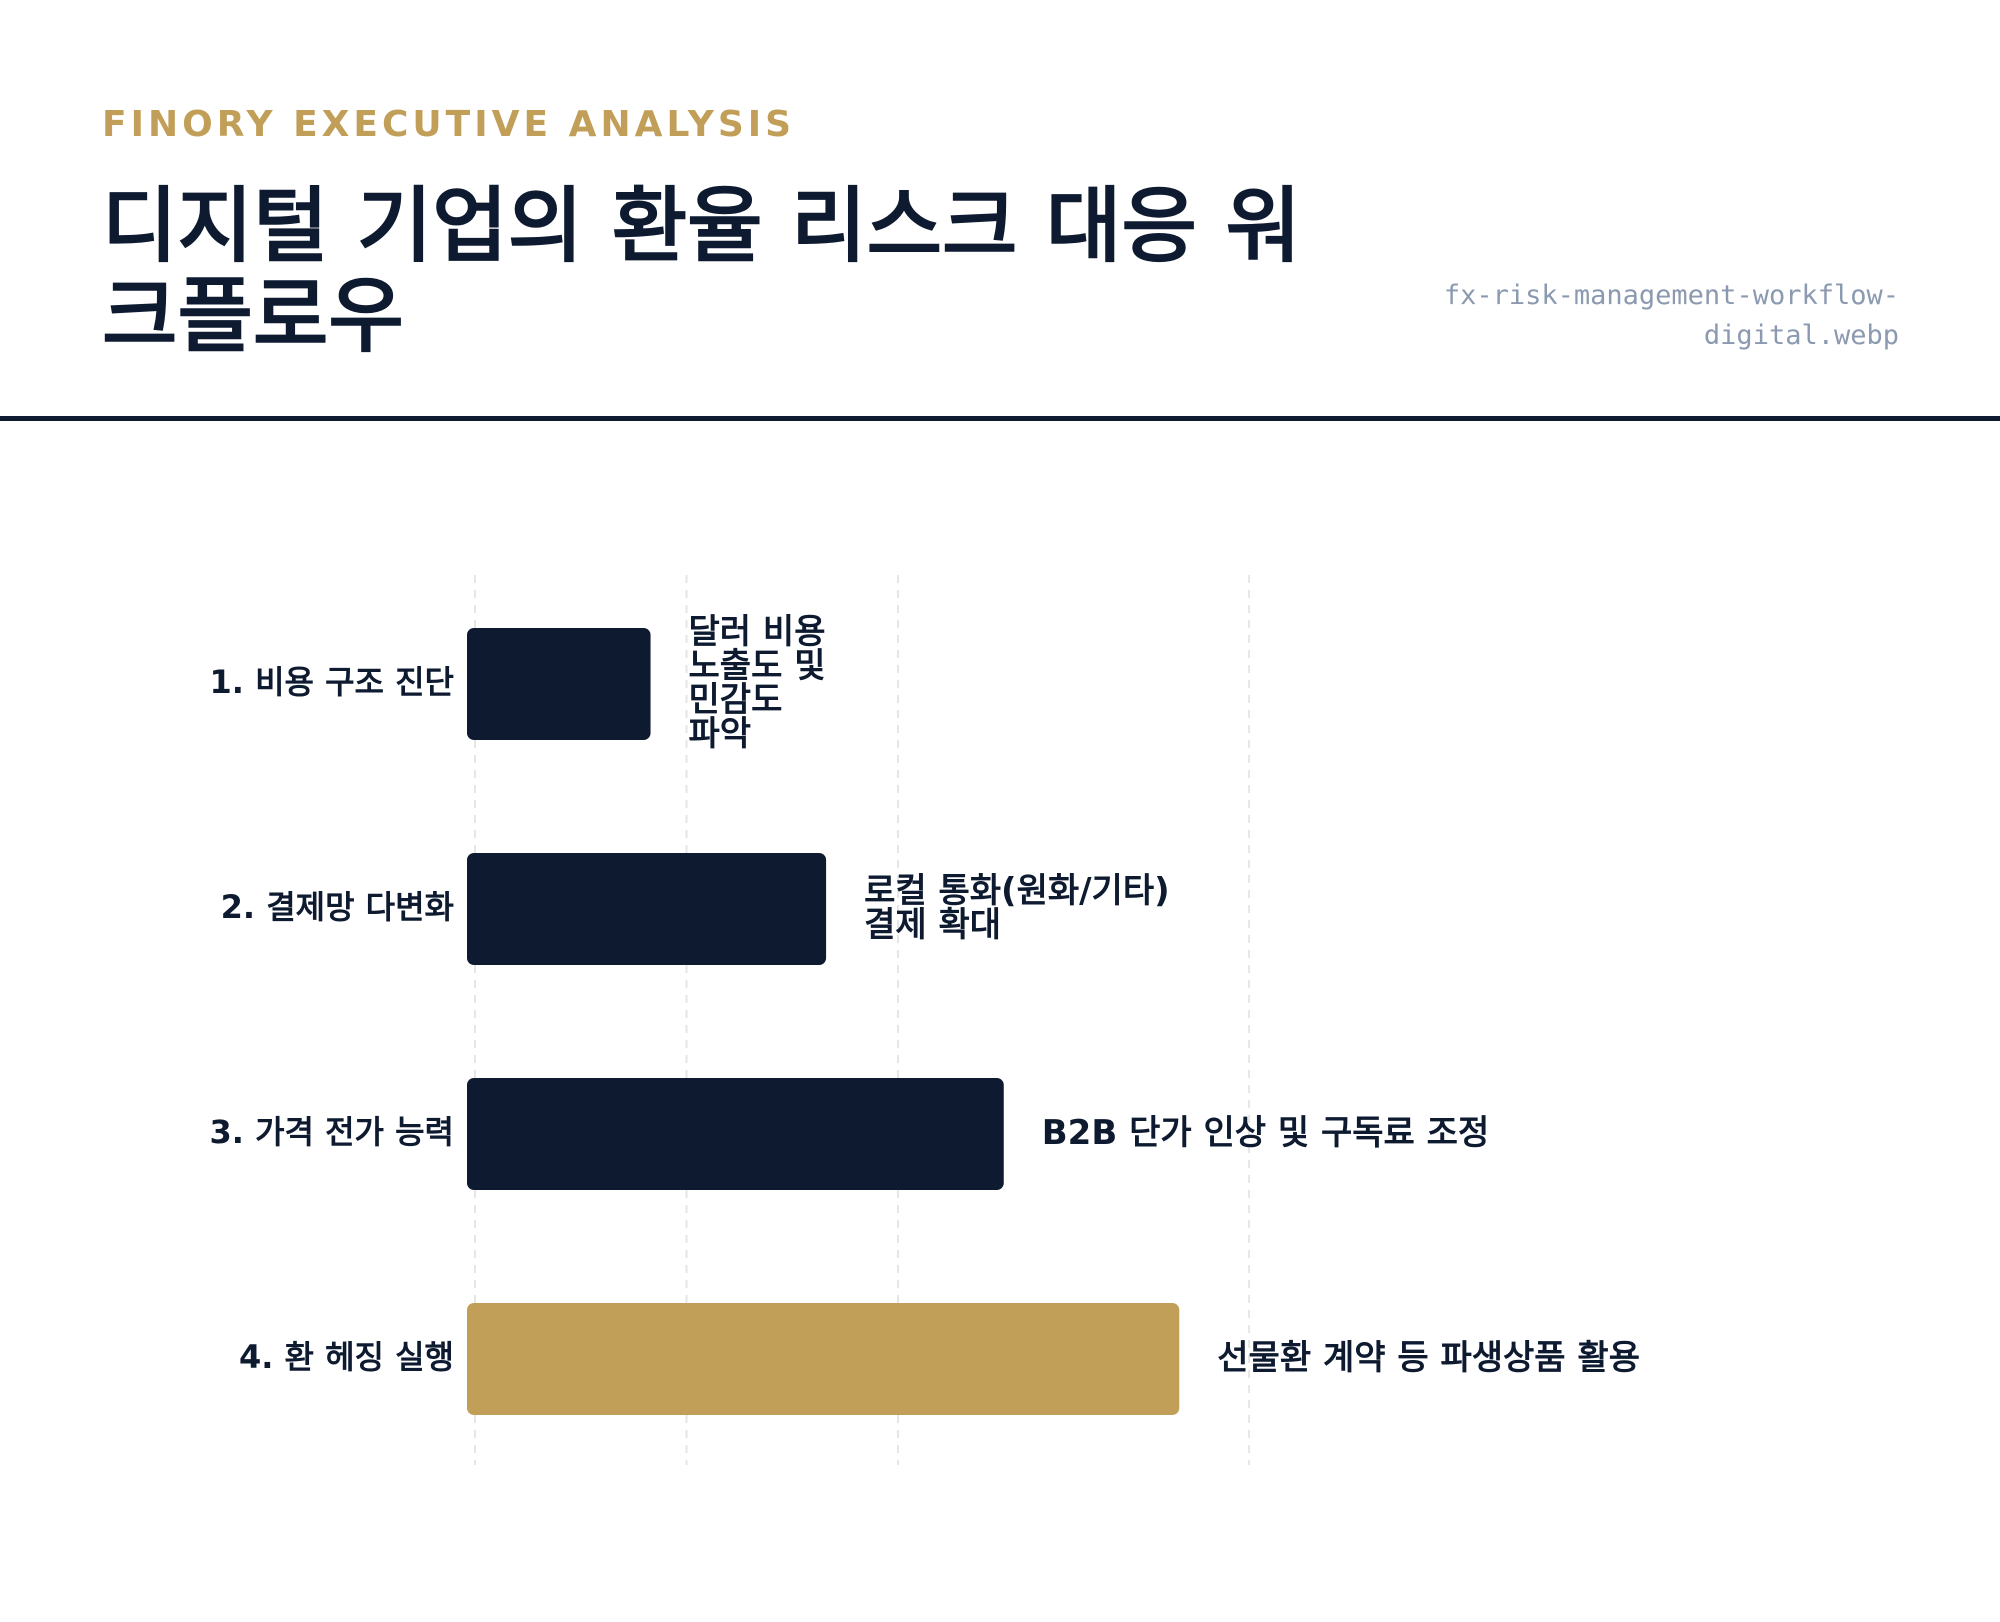 The height and width of the screenshot is (1622, 2000). Describe the element at coordinates (757, 666) in the screenshot. I see `bar-annotation-line: 노출도 및` at that location.